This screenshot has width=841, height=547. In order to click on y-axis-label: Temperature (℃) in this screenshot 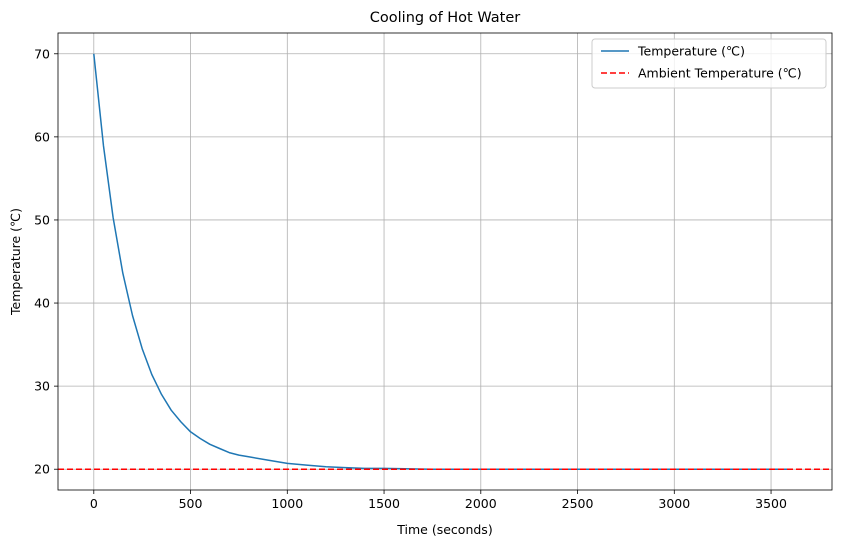, I will do `click(15, 262)`.